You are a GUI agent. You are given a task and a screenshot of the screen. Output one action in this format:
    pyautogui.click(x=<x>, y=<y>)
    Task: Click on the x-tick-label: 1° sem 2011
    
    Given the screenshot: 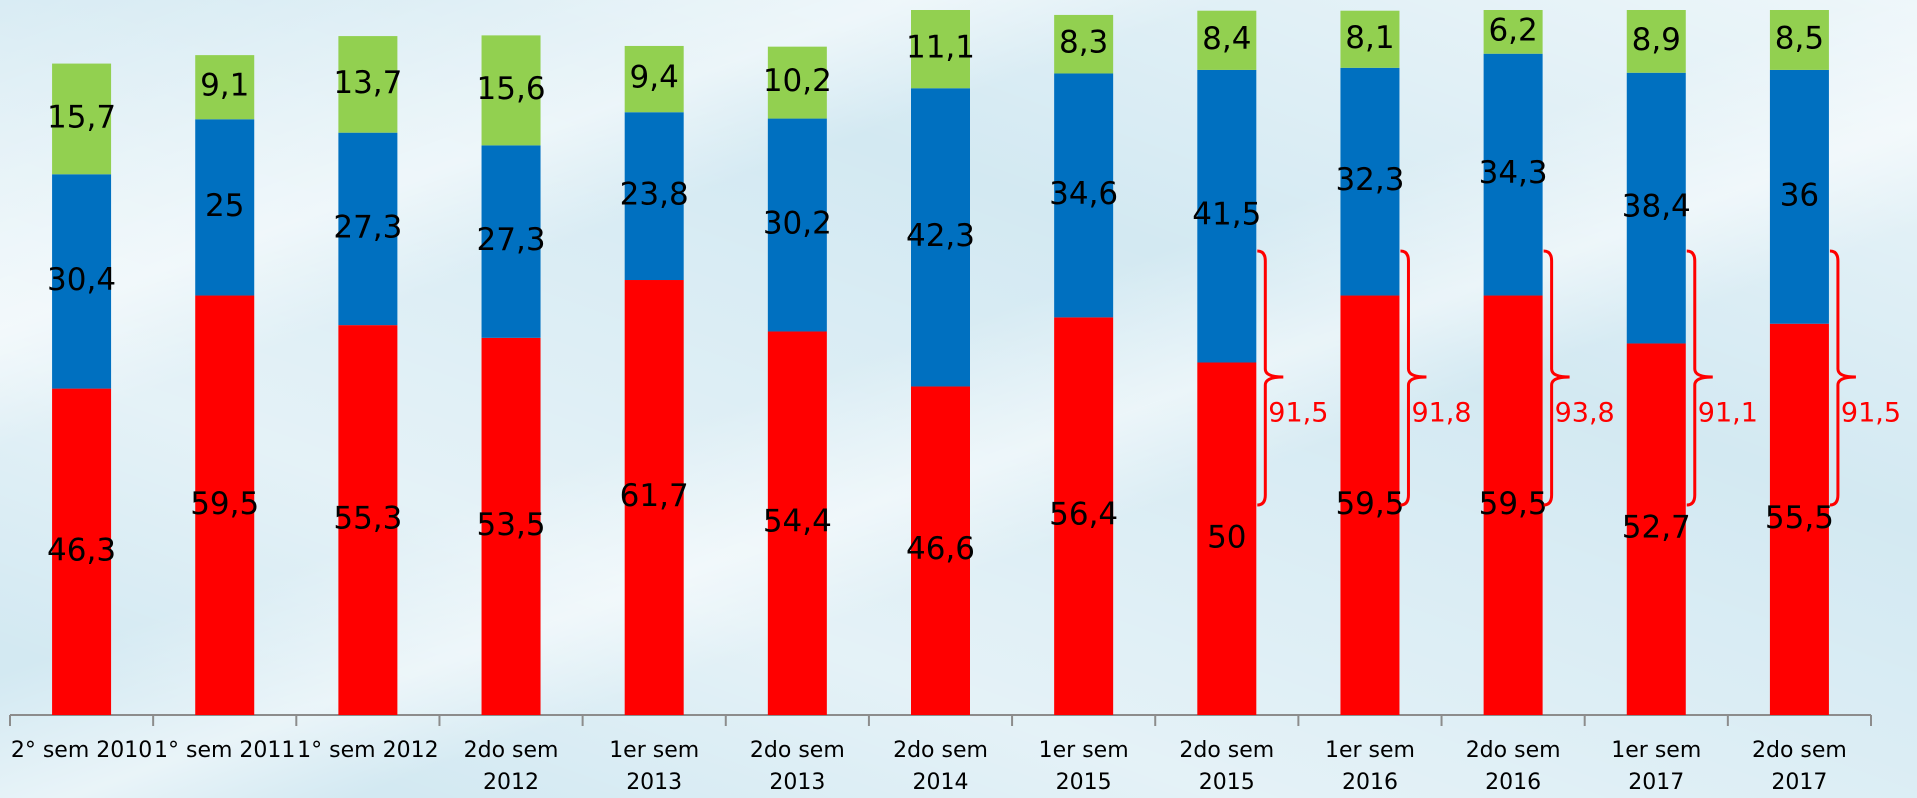 What is the action you would take?
    pyautogui.click(x=224, y=750)
    